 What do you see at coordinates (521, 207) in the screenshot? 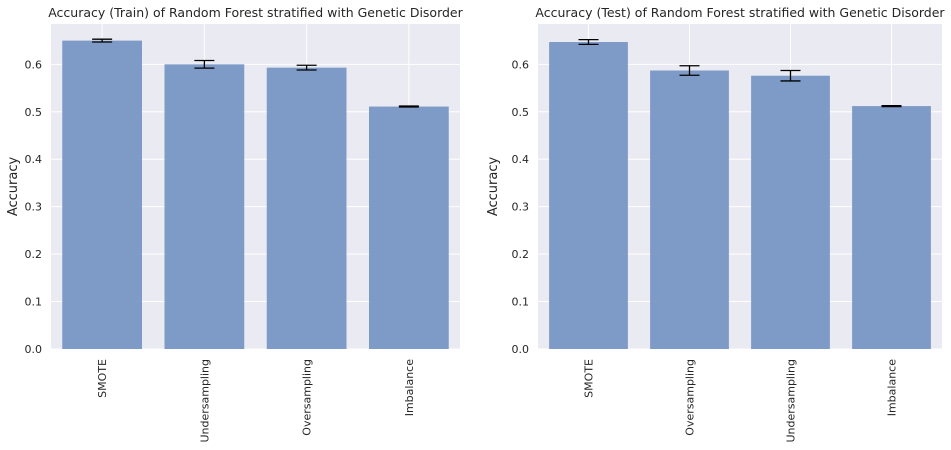
I see `test-ytick-label: 0.3` at bounding box center [521, 207].